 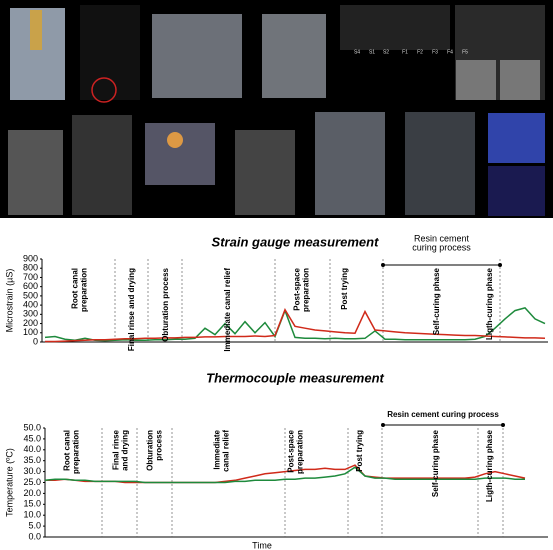 What do you see at coordinates (226, 451) in the screenshot?
I see `phase-label: canal relief` at bounding box center [226, 451].